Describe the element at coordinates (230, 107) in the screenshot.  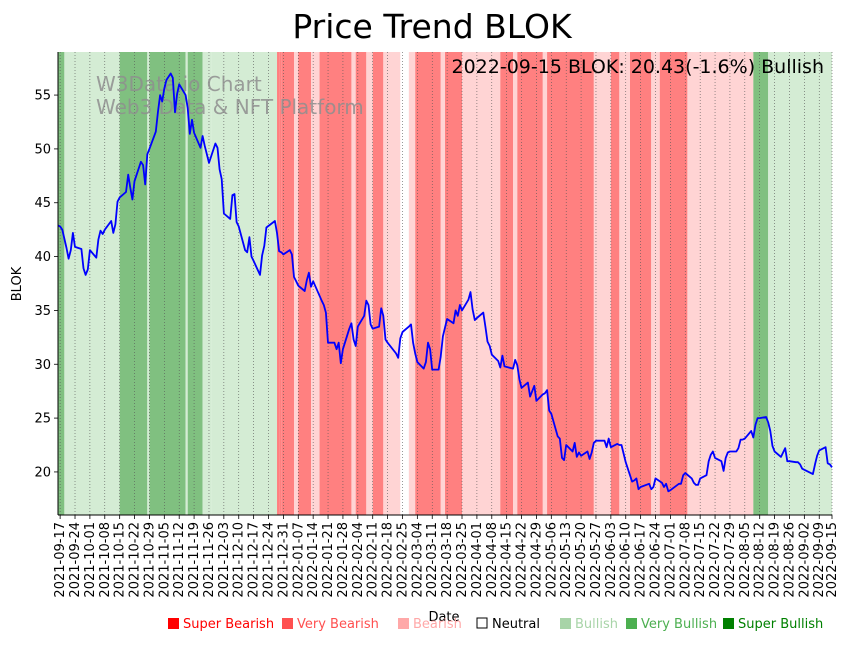
I see `watermark-line-2: Web3 Data & NFT Platform` at that location.